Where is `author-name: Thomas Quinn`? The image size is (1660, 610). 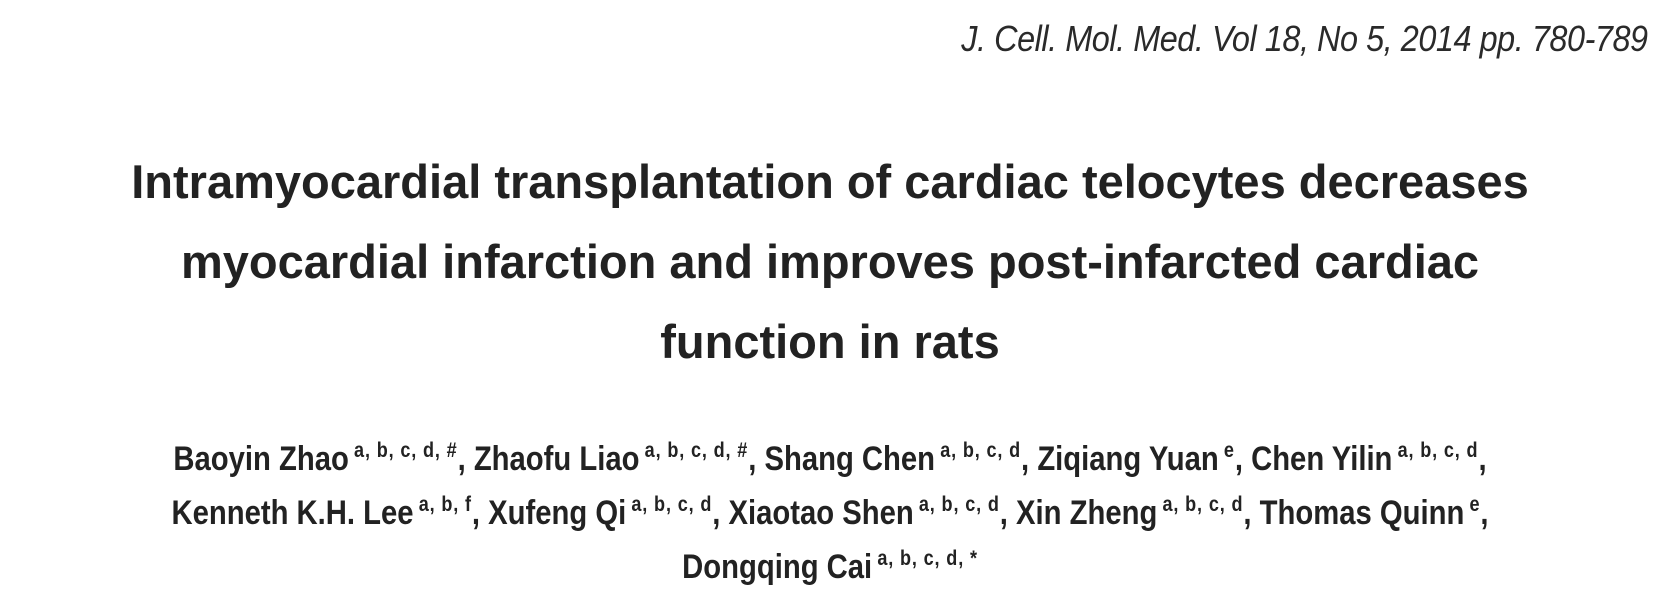
author-name: Thomas Quinn is located at coordinates (1362, 513).